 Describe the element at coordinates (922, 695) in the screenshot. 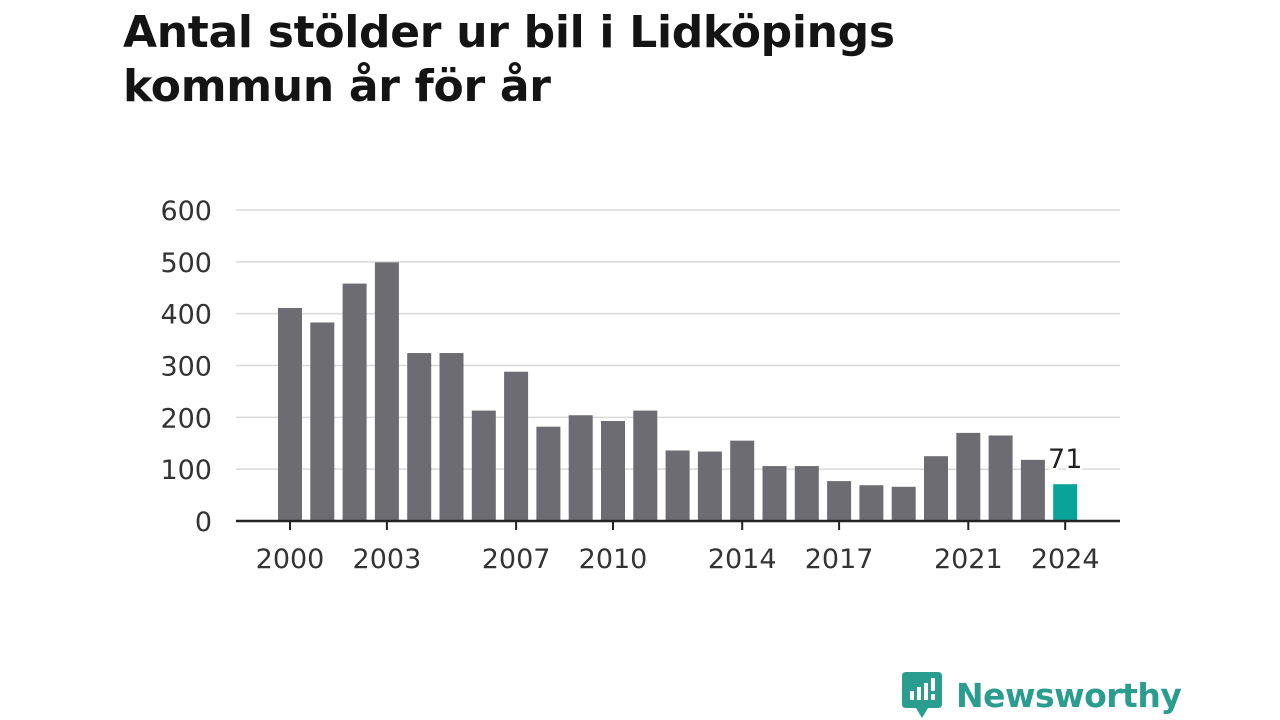

I see `newsworthy-logo-icon` at that location.